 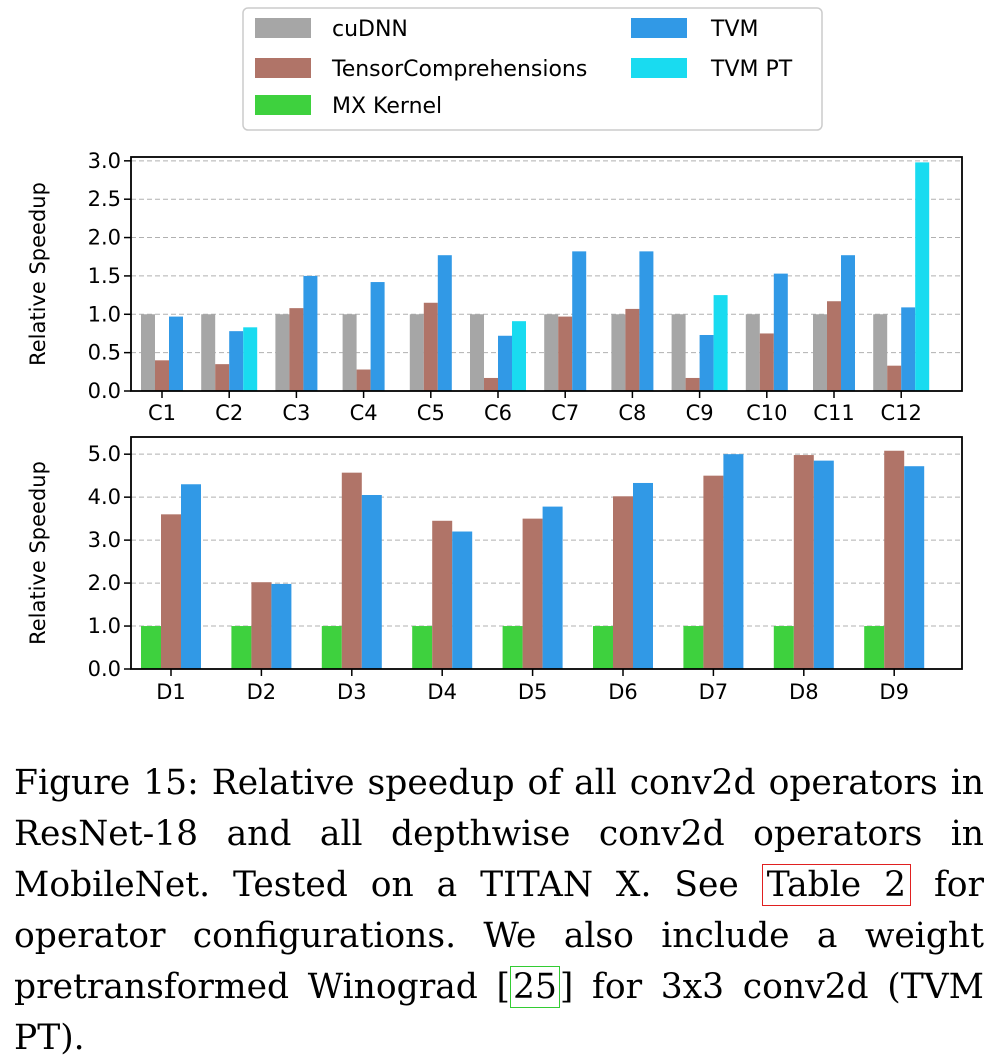 What do you see at coordinates (250, 359) in the screenshot?
I see `bar-c2-tvm-pt` at bounding box center [250, 359].